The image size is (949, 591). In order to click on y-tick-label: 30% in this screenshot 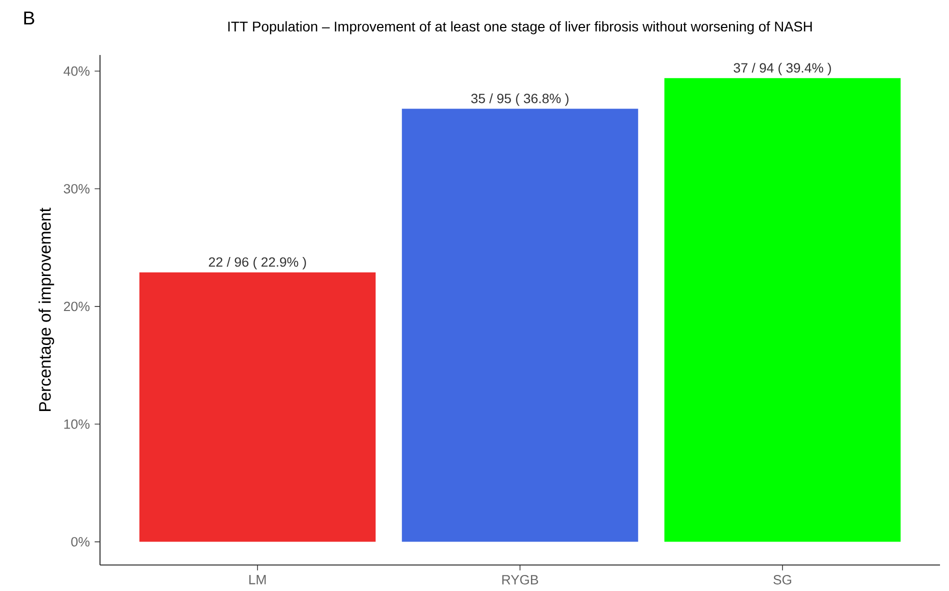, I will do `click(77, 189)`.